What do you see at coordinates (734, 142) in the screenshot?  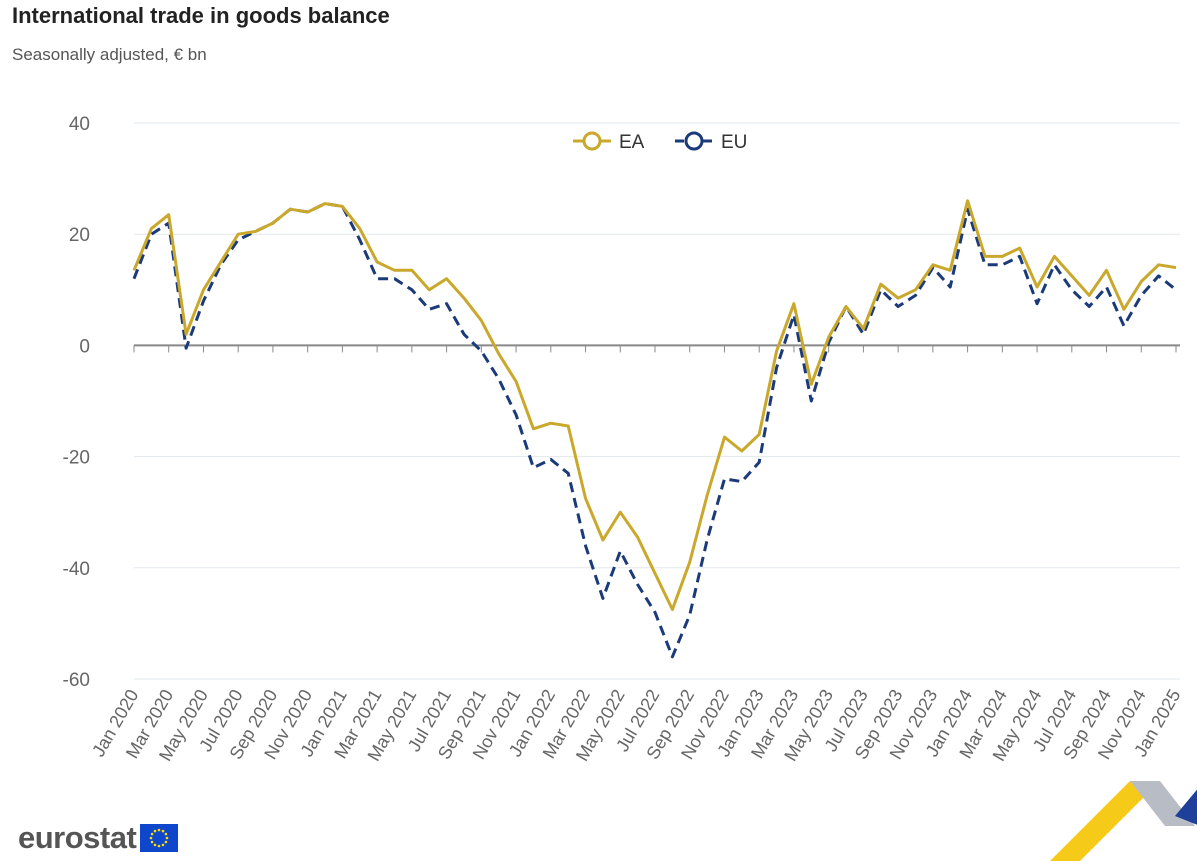 I see `legend-label: EU` at bounding box center [734, 142].